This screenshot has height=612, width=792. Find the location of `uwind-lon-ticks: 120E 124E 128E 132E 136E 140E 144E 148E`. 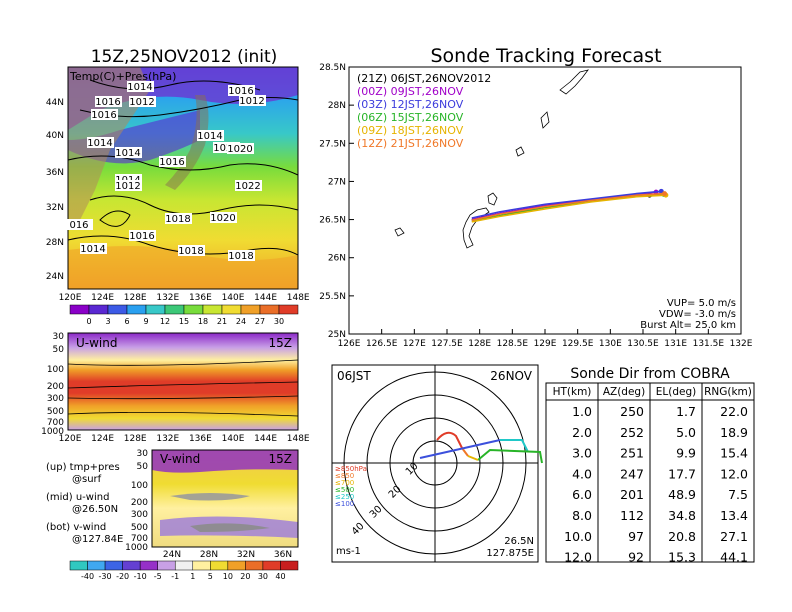

uwind-lon-ticks: 120E 124E 128E 132E 136E 140E 144E 148E is located at coordinates (184, 439).